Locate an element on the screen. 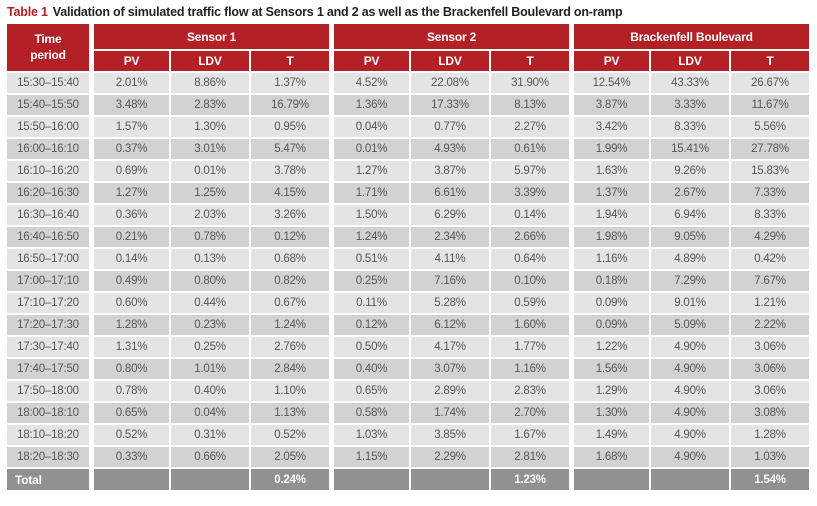 The image size is (817, 506). value-cell: 1.13% is located at coordinates (290, 413).